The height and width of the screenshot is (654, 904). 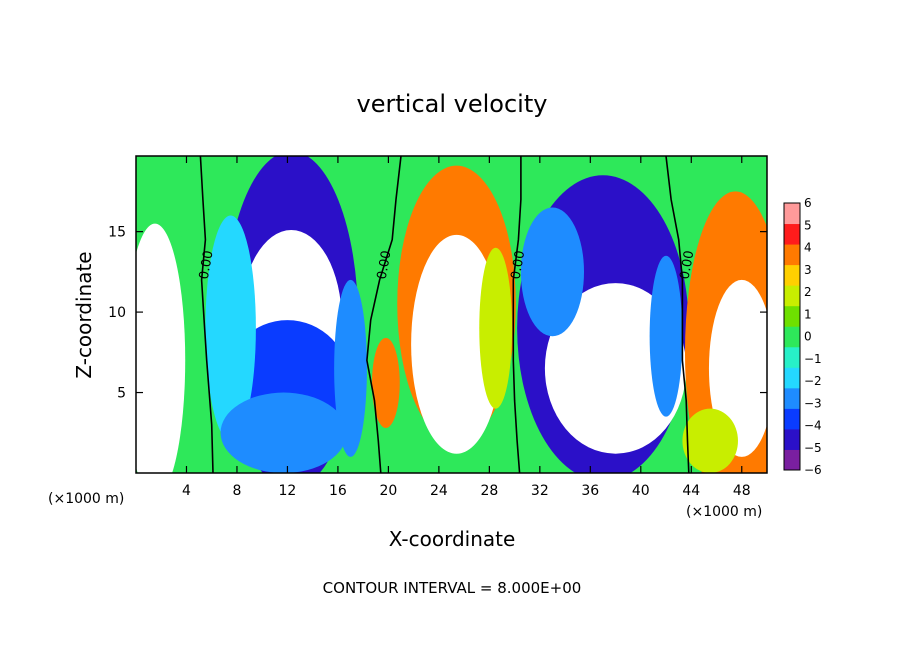 I want to click on x-tick-label-24: 24, so click(x=439, y=491).